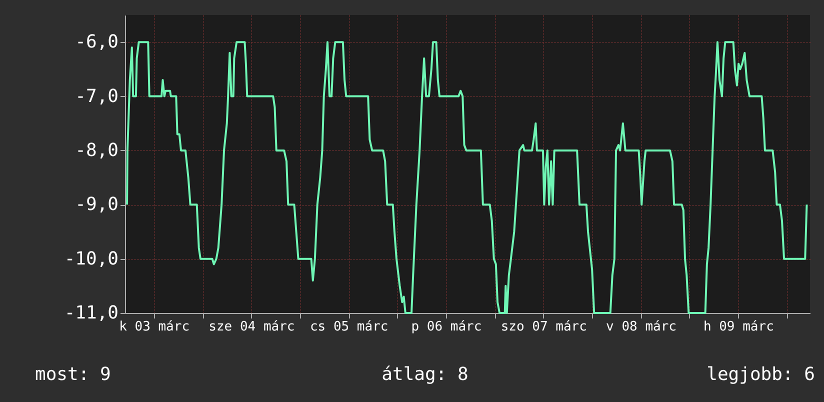  I want to click on y-tick-label: -8,0, so click(96, 150).